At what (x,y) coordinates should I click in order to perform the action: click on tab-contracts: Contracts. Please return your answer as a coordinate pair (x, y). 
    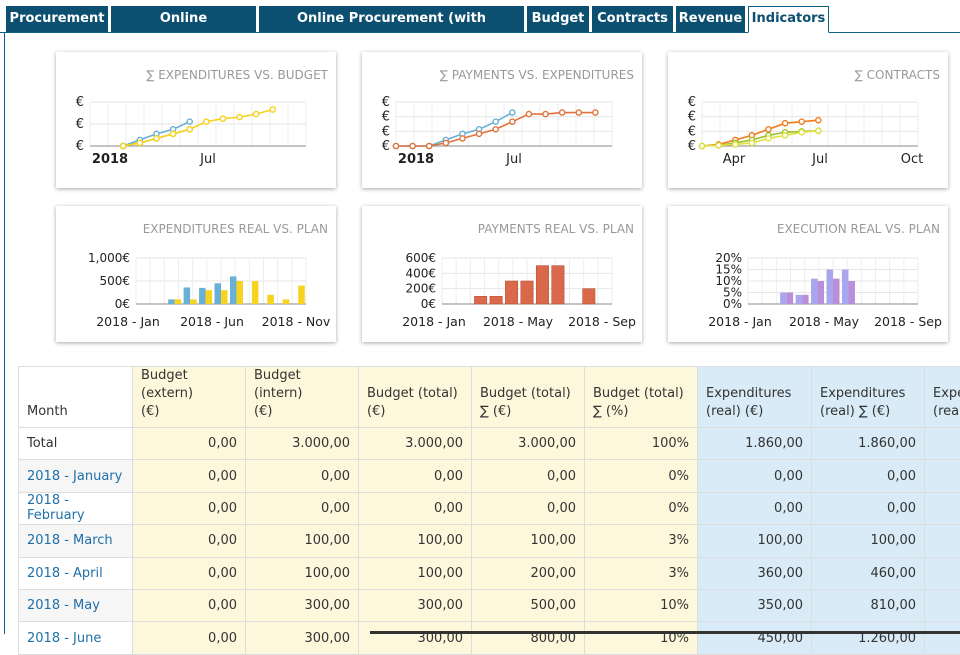
    Looking at the image, I should click on (632, 19).